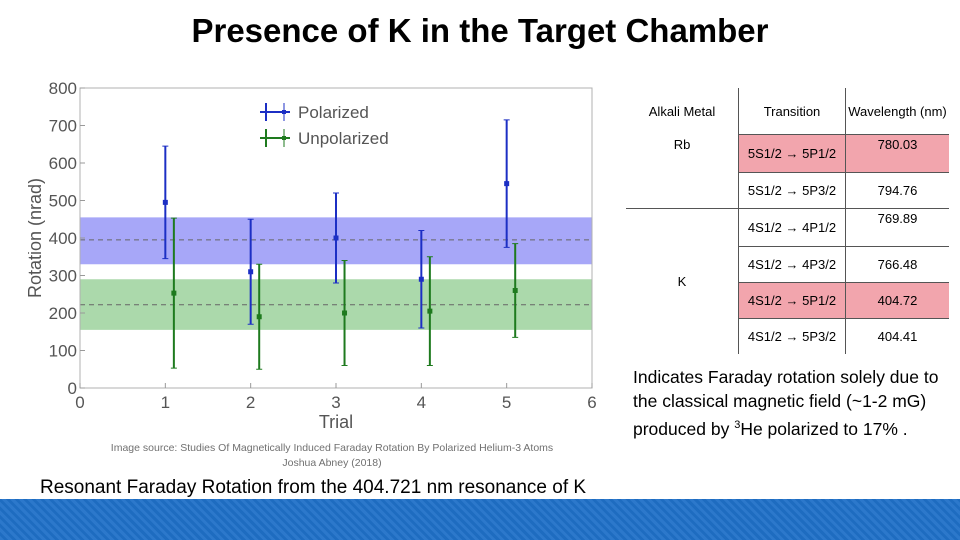  Describe the element at coordinates (897, 264) in the screenshot. I see `wavelength-cell: 766.48` at that location.